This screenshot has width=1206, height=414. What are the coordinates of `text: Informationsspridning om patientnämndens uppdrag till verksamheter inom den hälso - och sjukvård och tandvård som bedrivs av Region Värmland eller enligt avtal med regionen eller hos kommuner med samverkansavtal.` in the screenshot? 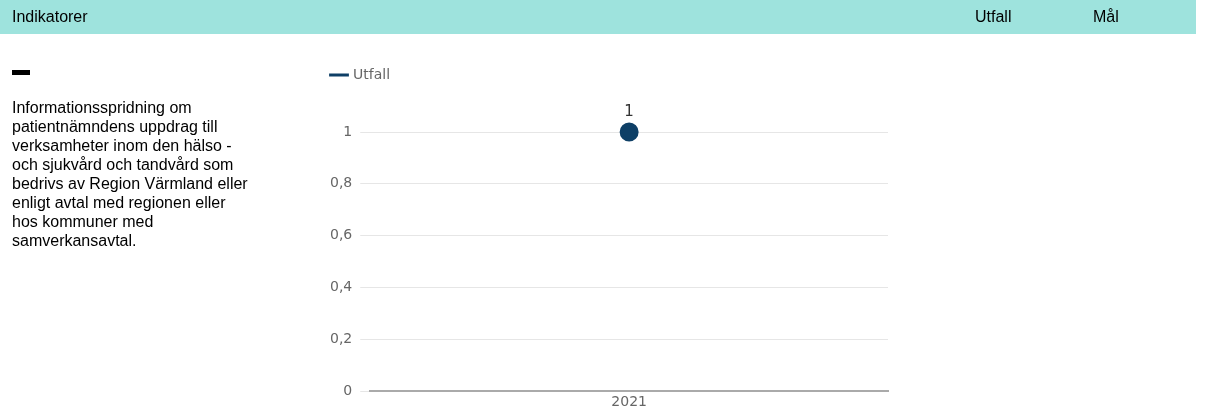 It's located at (130, 174).